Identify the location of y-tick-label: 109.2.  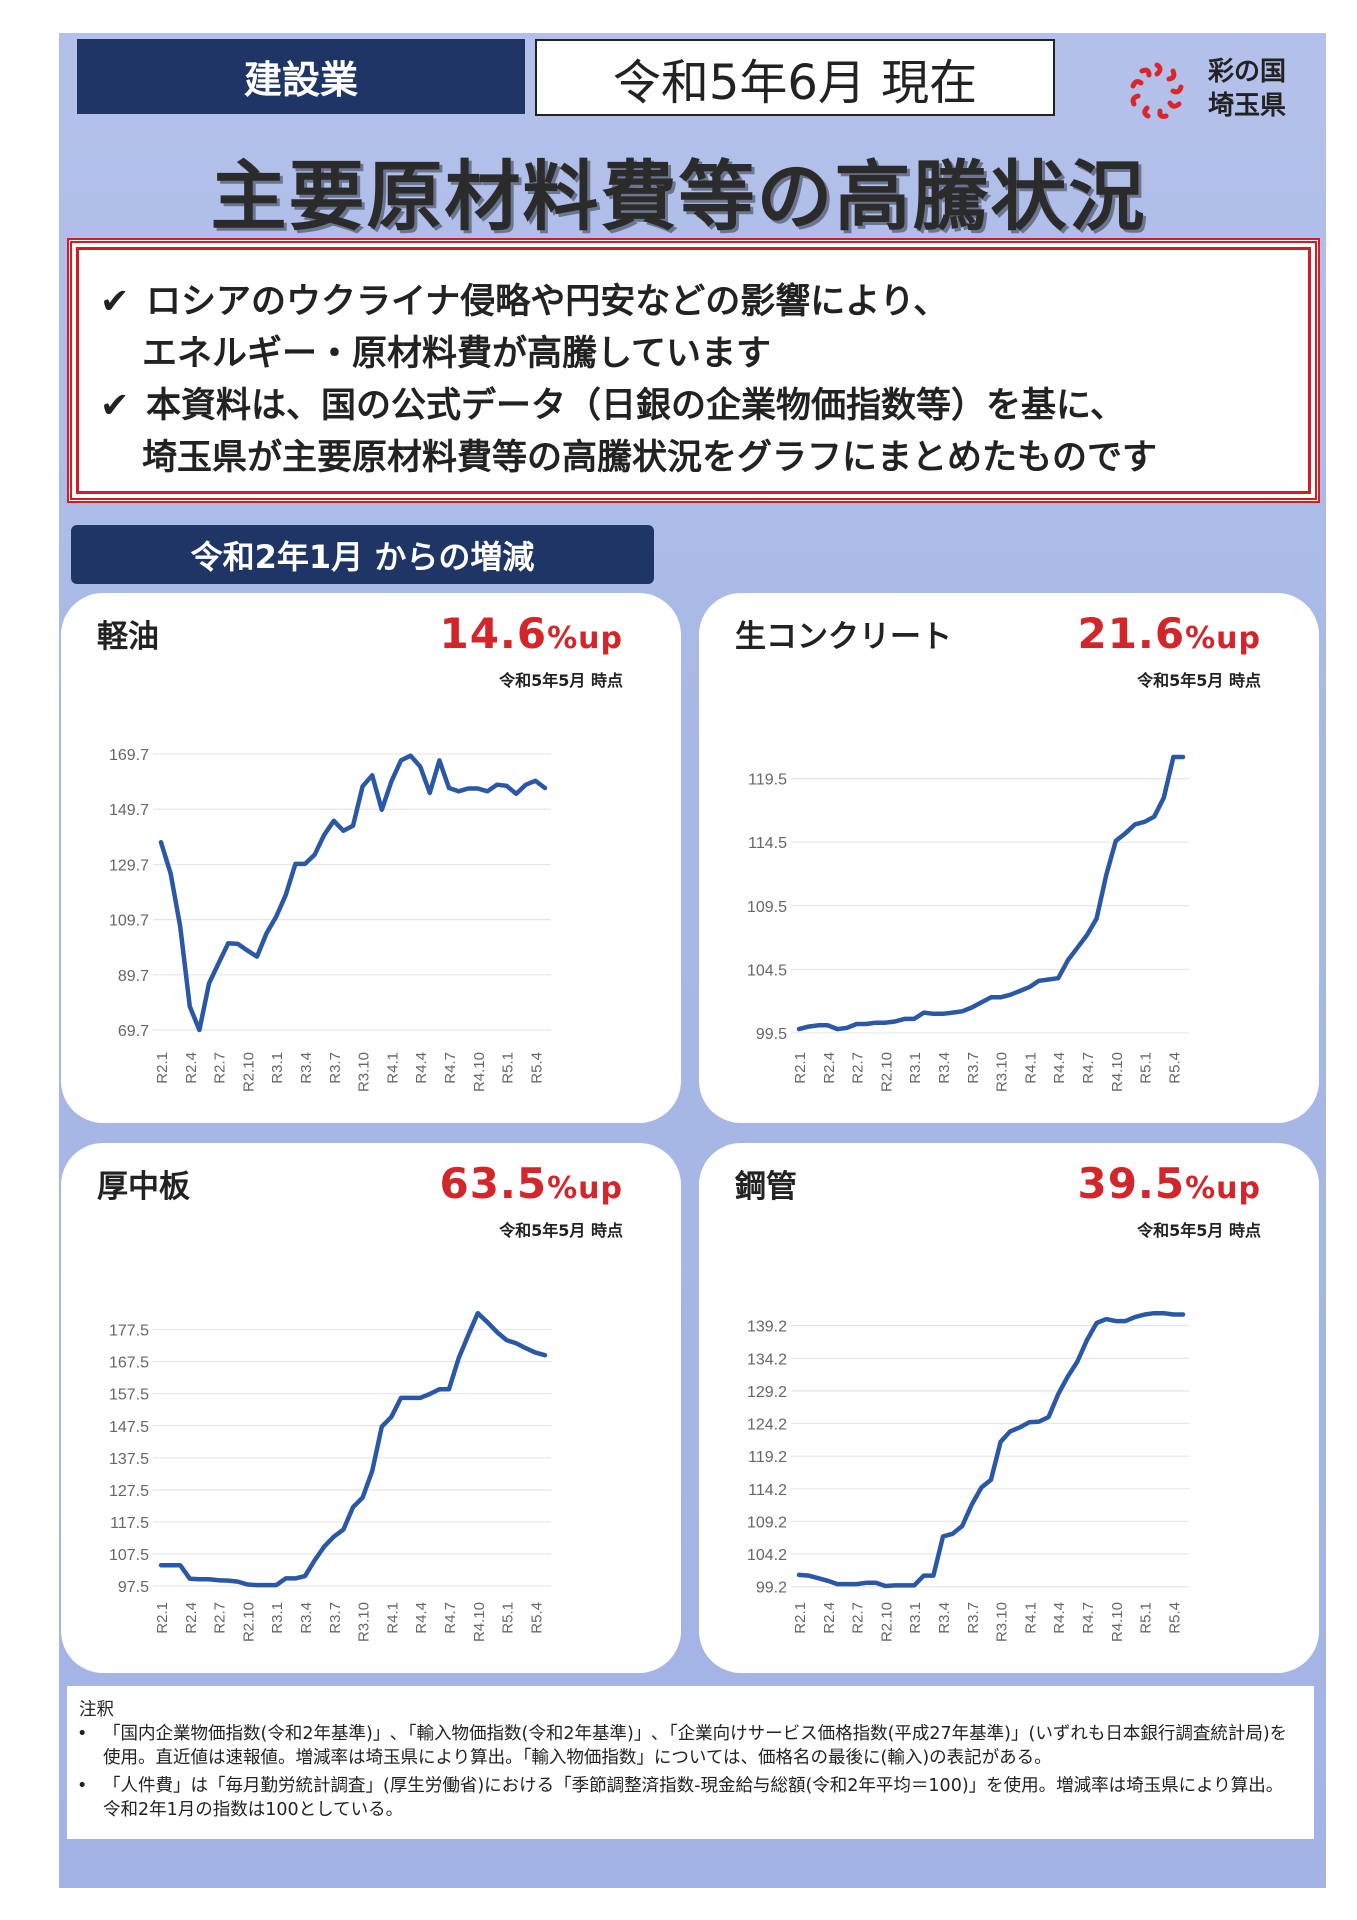
(767, 1522).